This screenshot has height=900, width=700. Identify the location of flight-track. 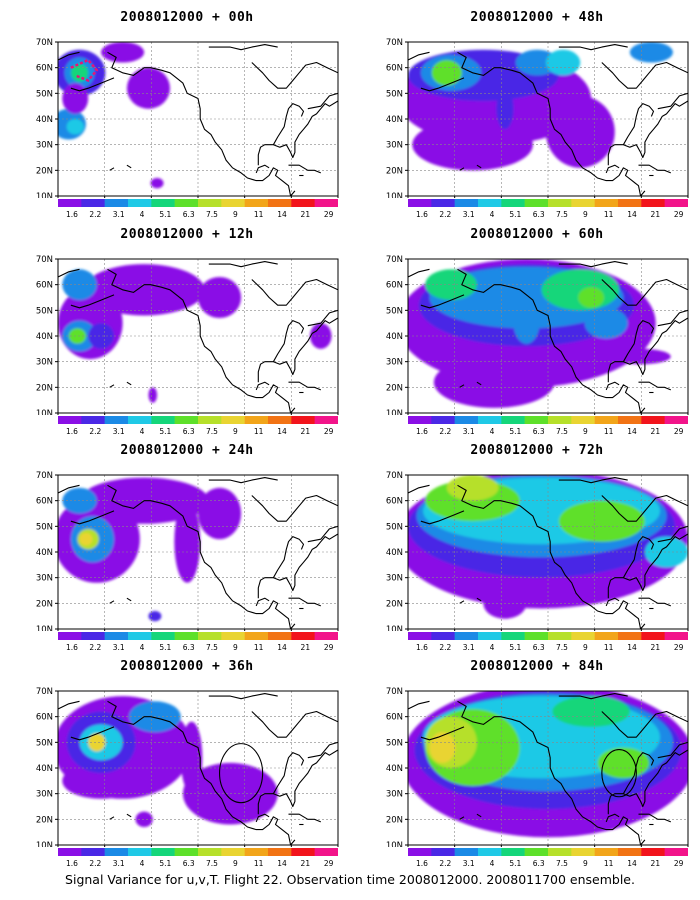
(84, 70).